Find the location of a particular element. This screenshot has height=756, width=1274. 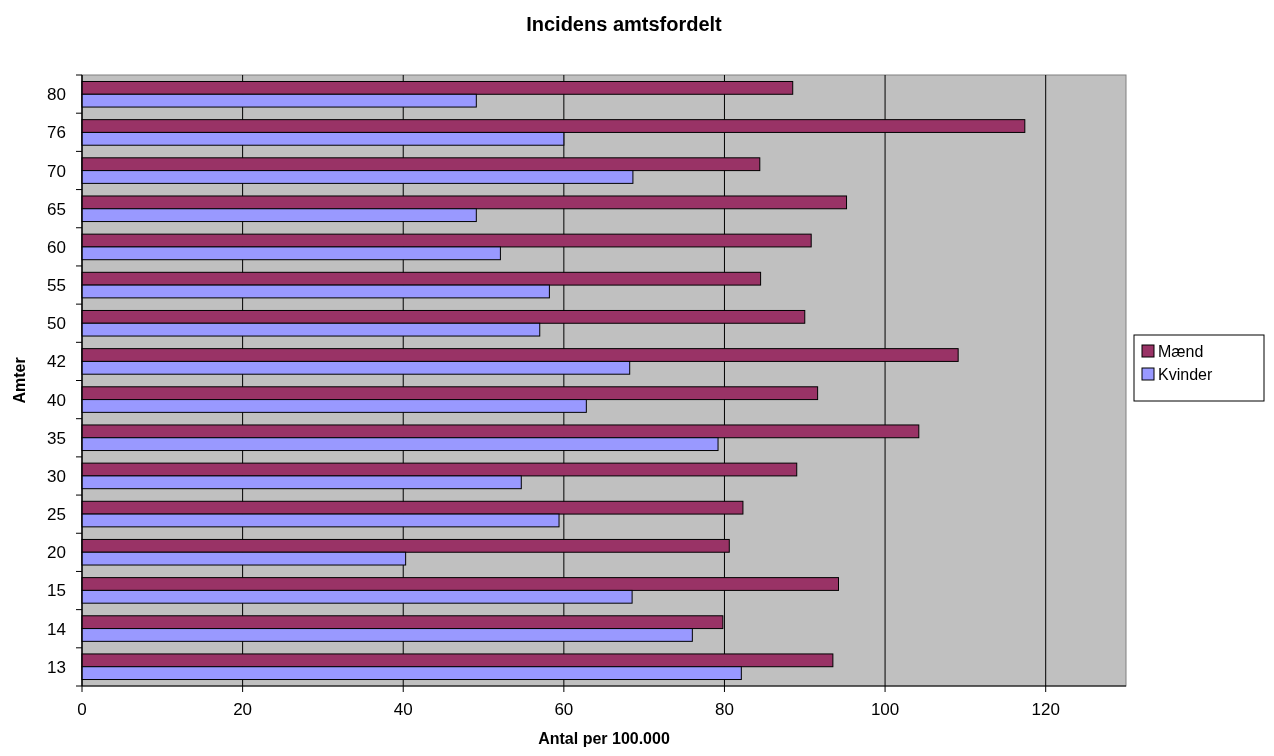

y-tick-label: 60 is located at coordinates (56, 247).